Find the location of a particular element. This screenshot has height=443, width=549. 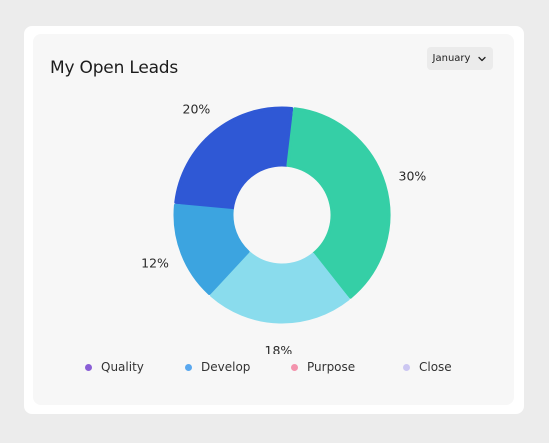

legend-item-quality: Quality is located at coordinates (114, 367).